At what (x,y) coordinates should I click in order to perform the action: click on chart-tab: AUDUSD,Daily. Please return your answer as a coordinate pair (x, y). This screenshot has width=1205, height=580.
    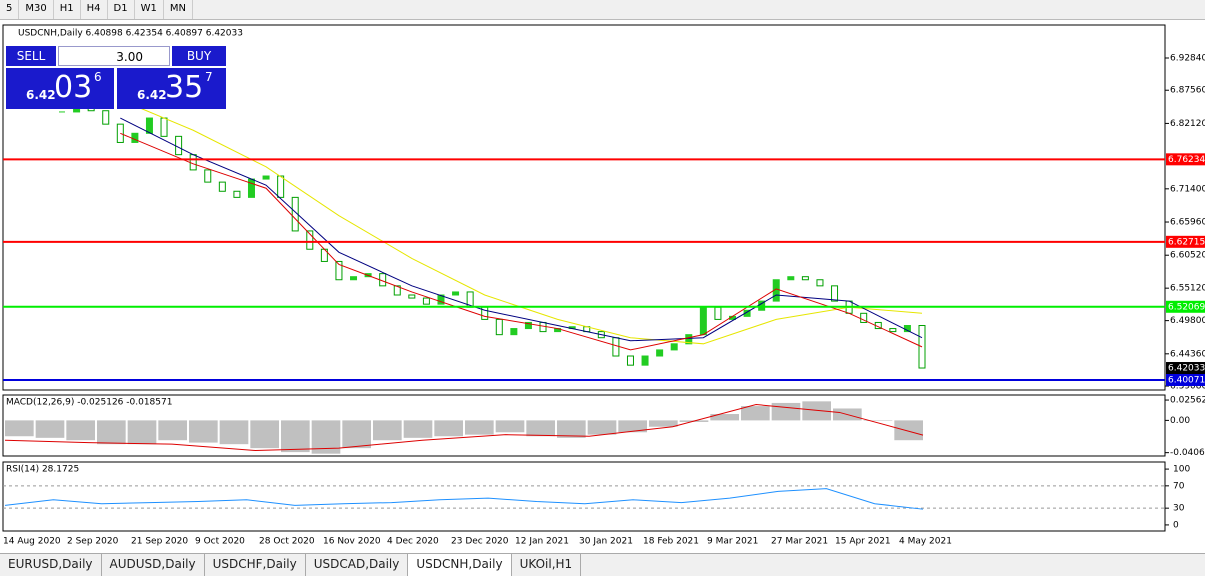
    Looking at the image, I should click on (153, 565).